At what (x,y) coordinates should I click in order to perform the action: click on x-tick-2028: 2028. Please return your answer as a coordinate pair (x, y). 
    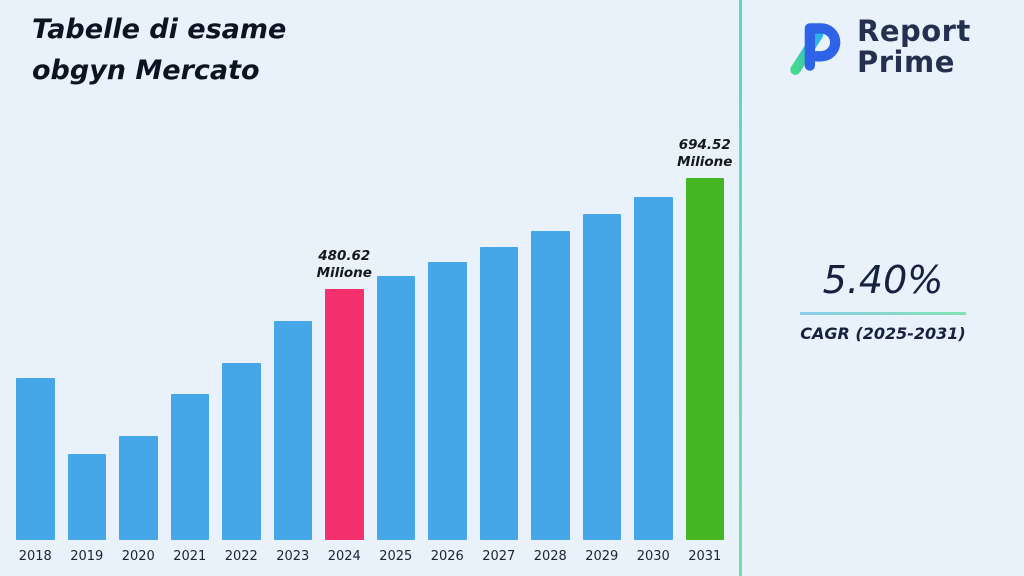
    Looking at the image, I should click on (550, 556).